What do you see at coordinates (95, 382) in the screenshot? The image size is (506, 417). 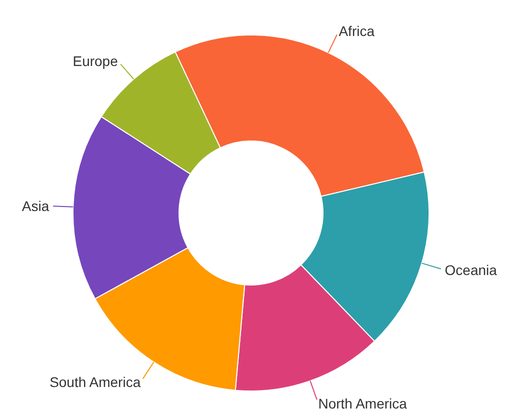 I see `slice-label: South America` at bounding box center [95, 382].